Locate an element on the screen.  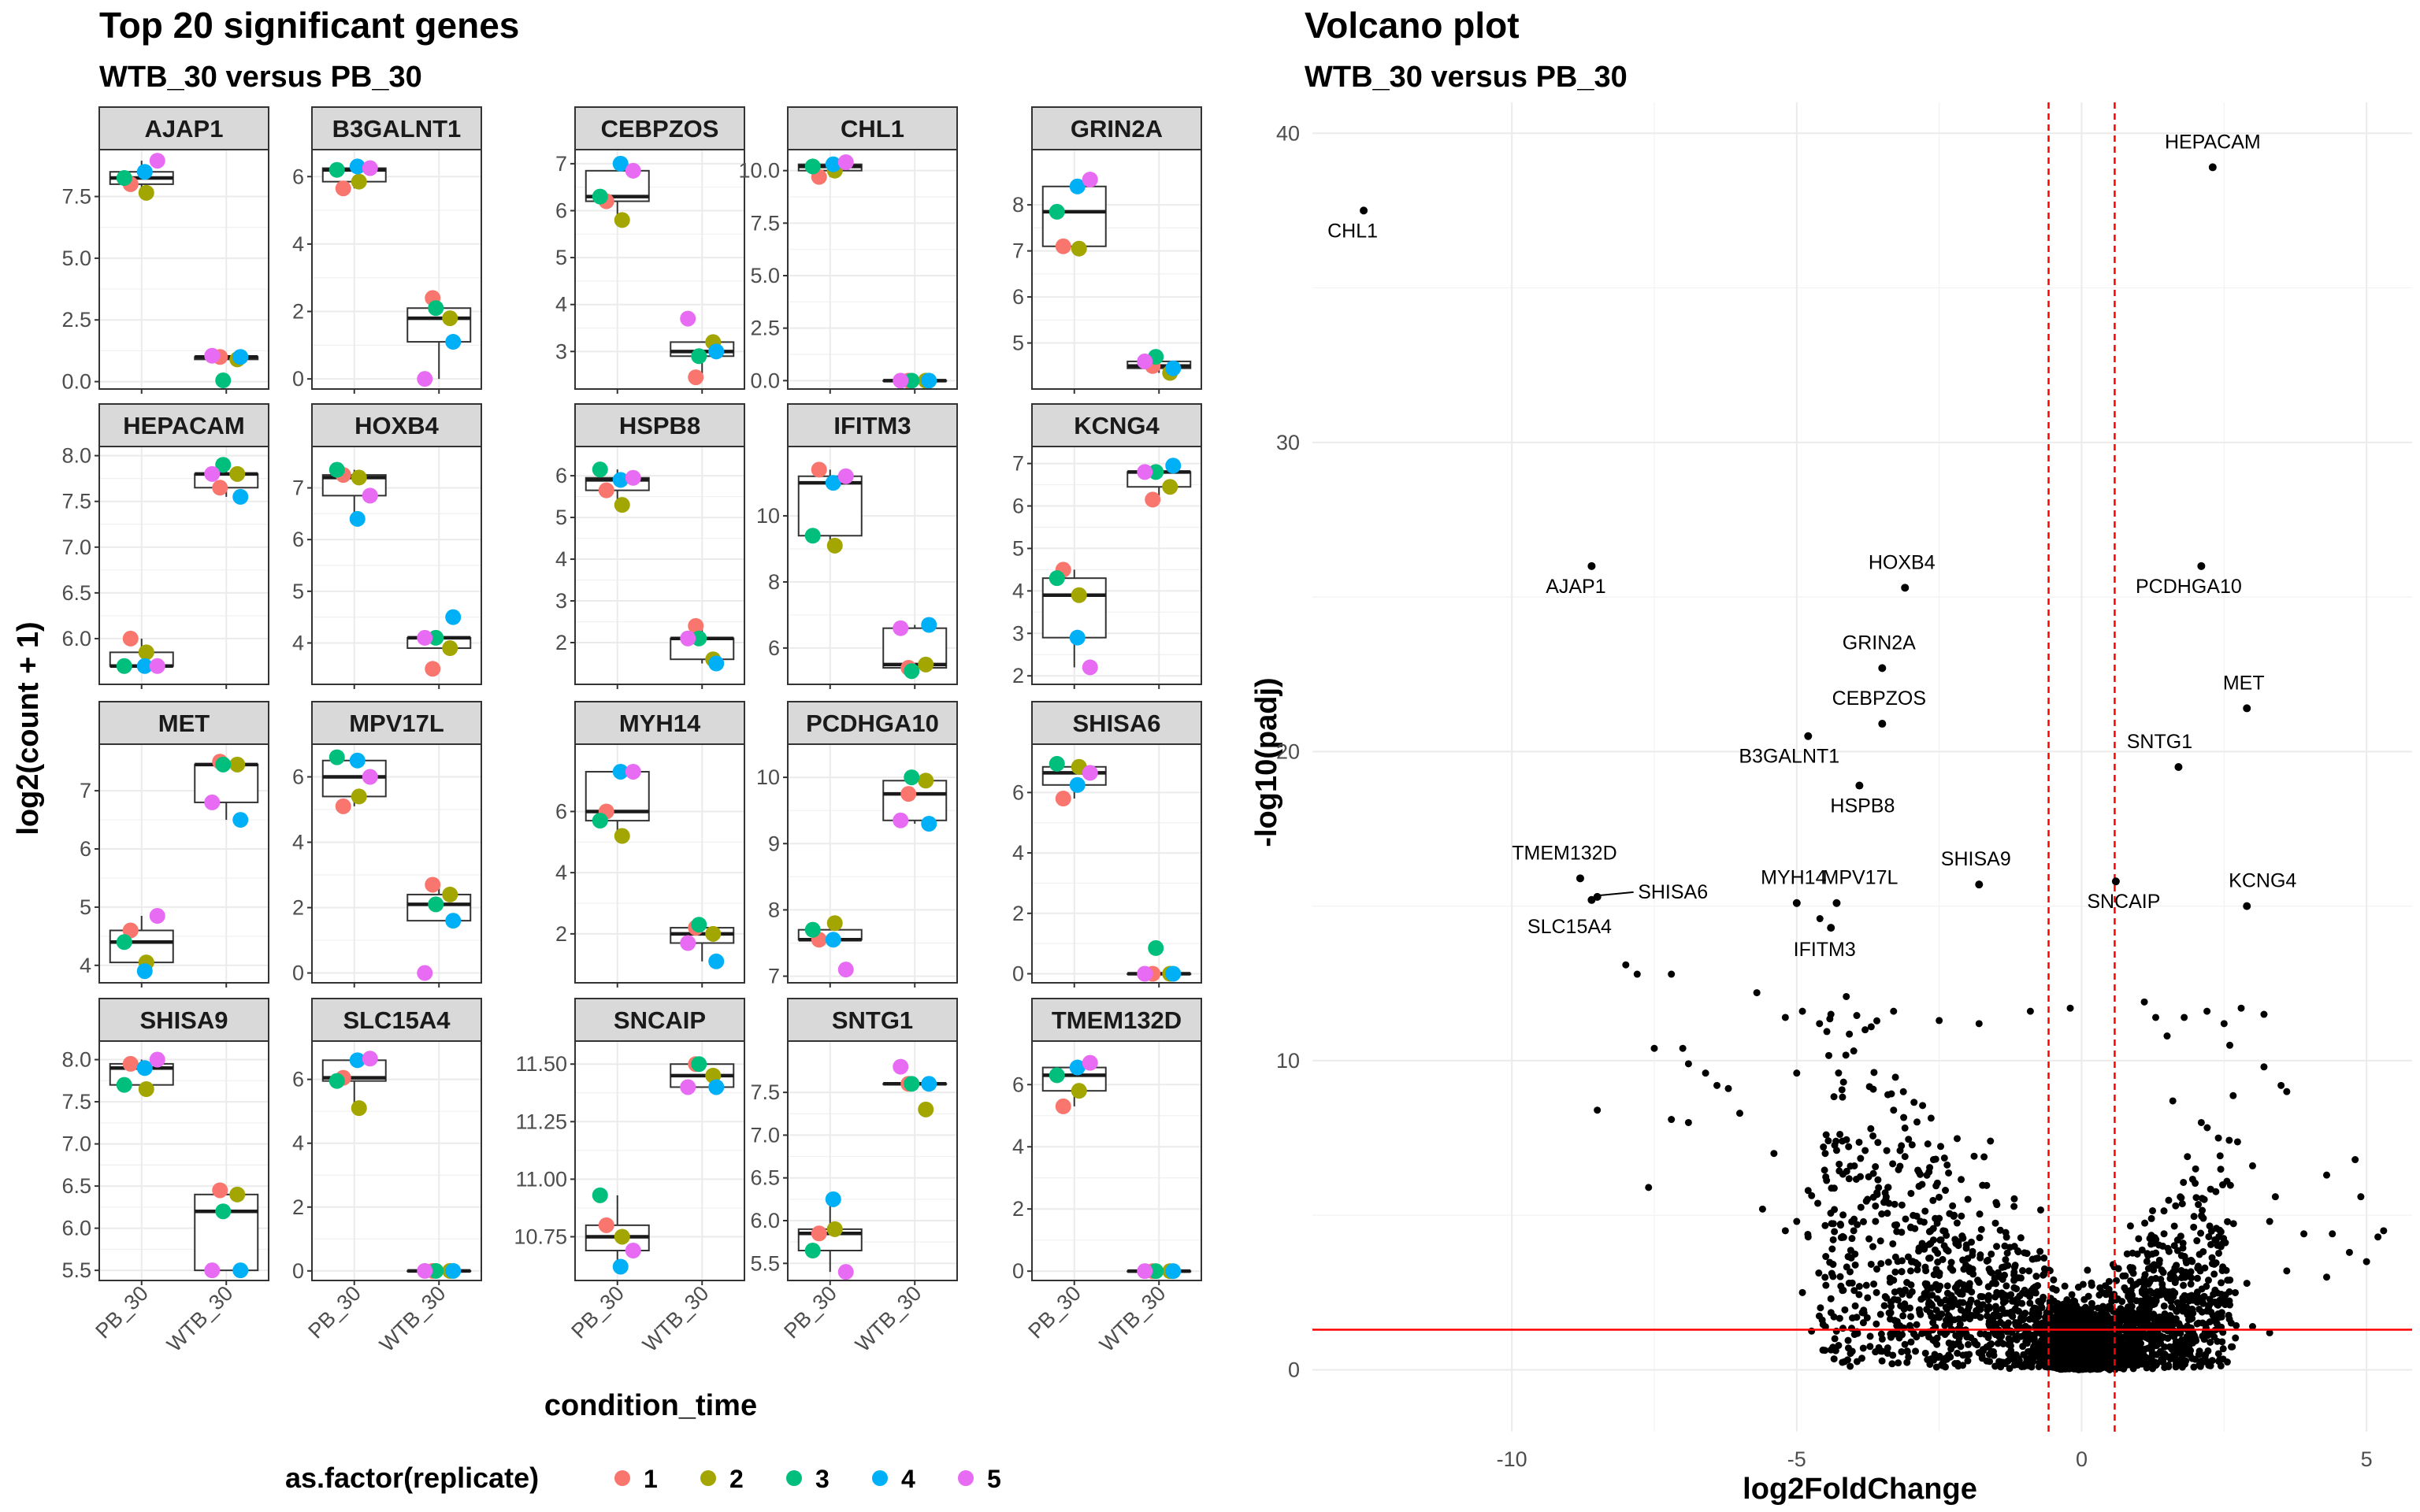
y-tick-label: 7 is located at coordinates (1018, 464).